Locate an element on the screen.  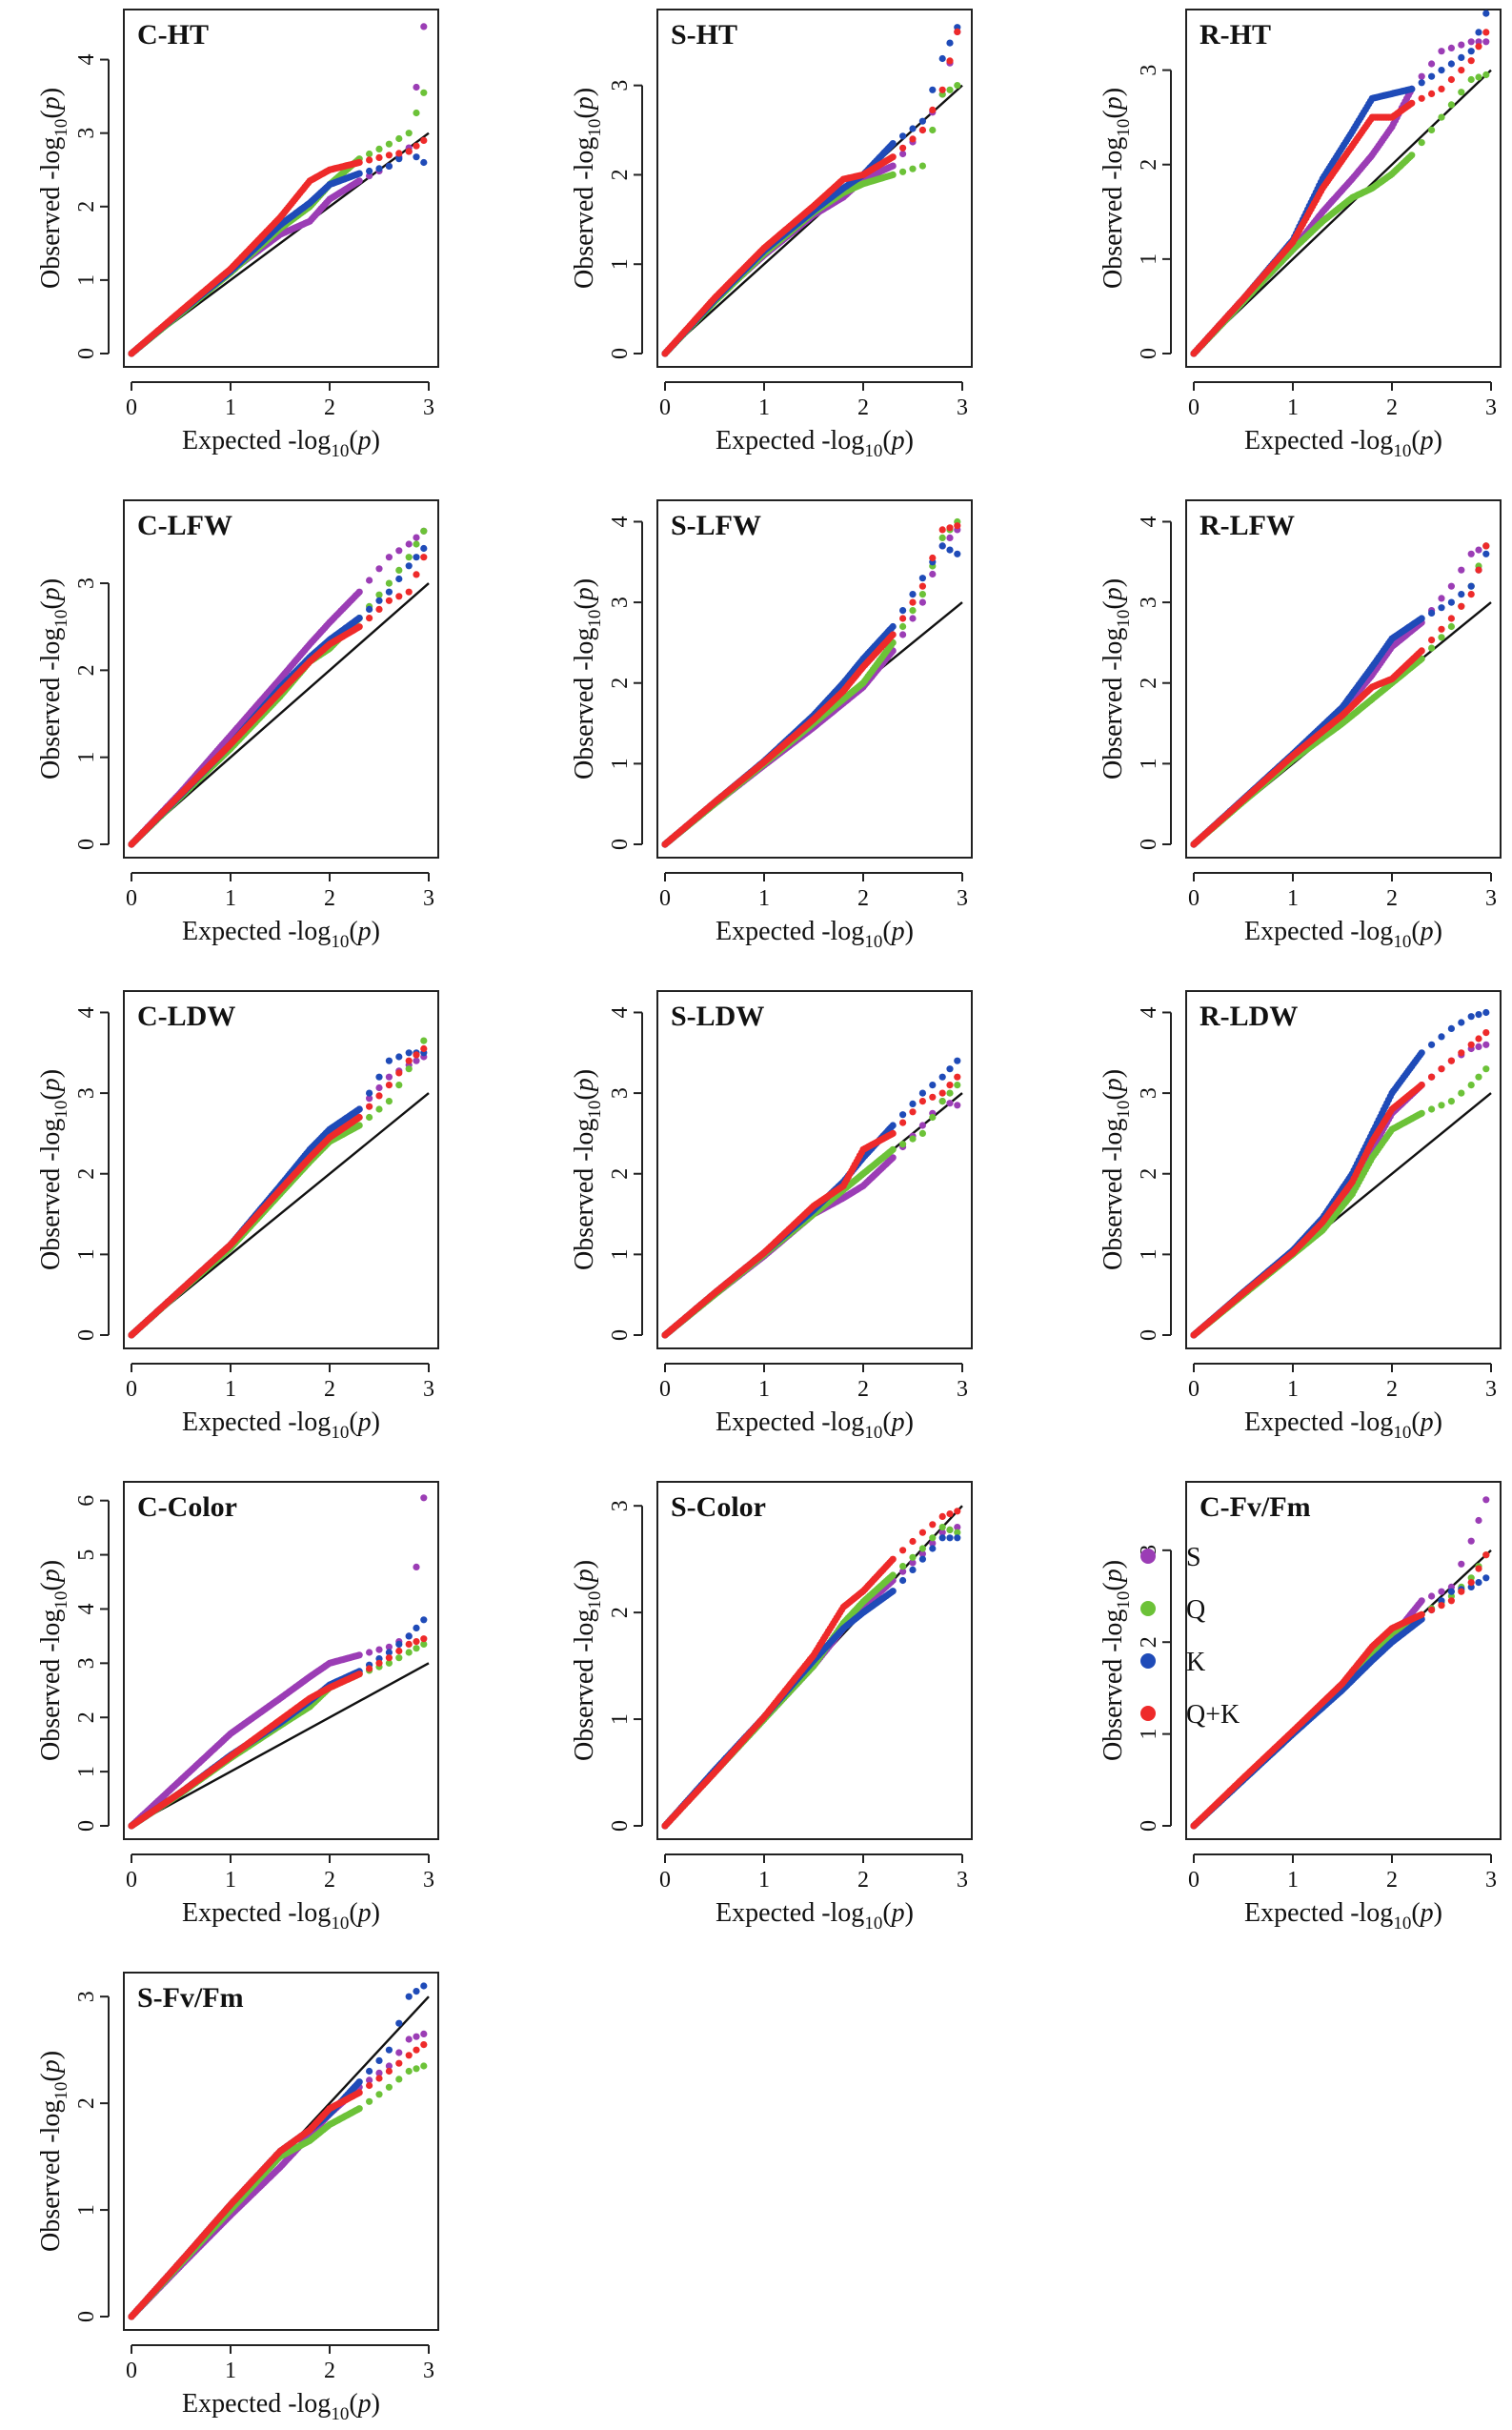
panel-title: S-LDW is located at coordinates (717, 1016).